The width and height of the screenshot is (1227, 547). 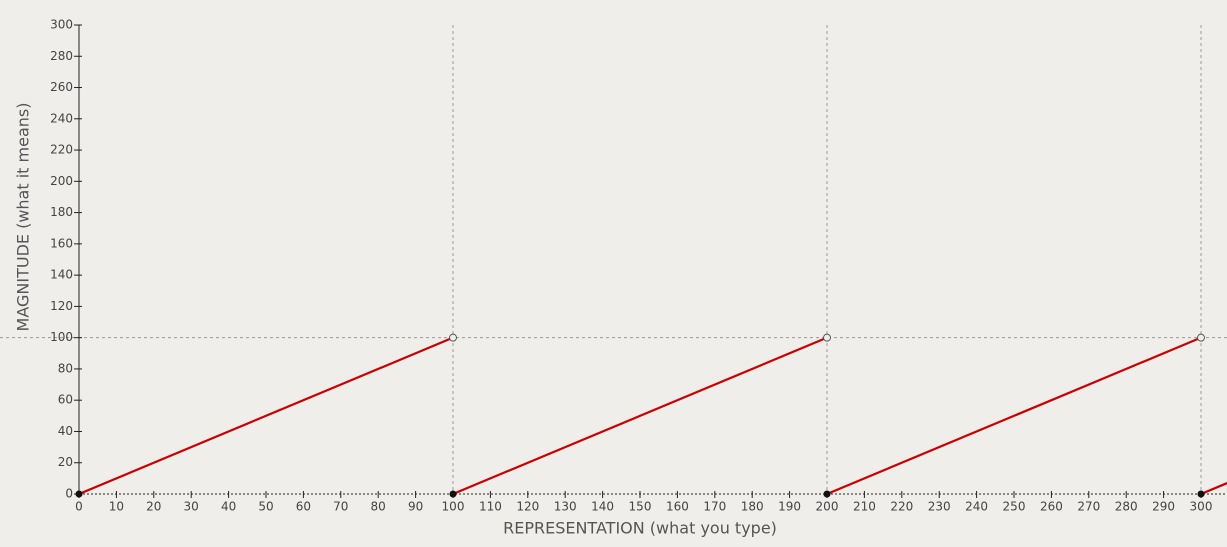 What do you see at coordinates (1201, 507) in the screenshot?
I see `x-tick-label: 300` at bounding box center [1201, 507].